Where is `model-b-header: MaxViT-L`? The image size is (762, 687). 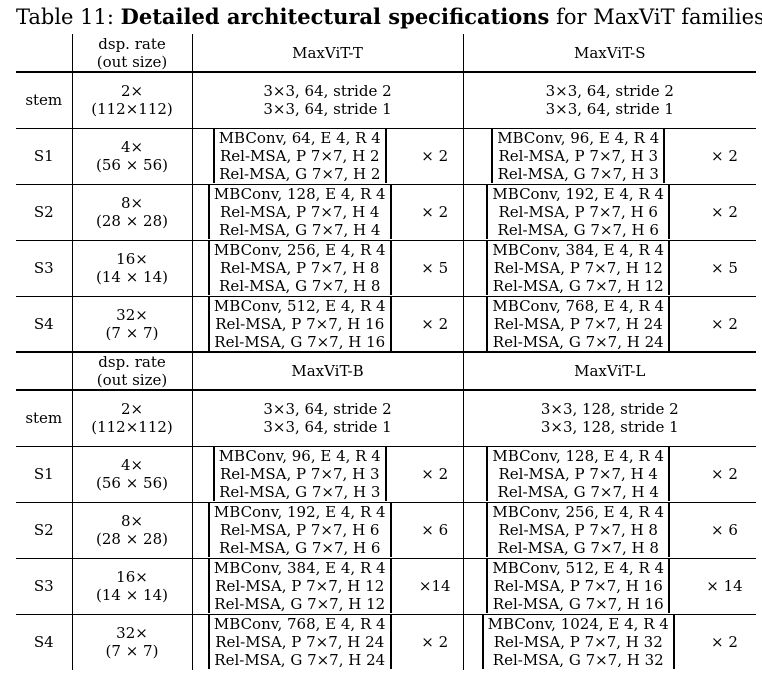
model-b-header: MaxViT-L is located at coordinates (610, 371).